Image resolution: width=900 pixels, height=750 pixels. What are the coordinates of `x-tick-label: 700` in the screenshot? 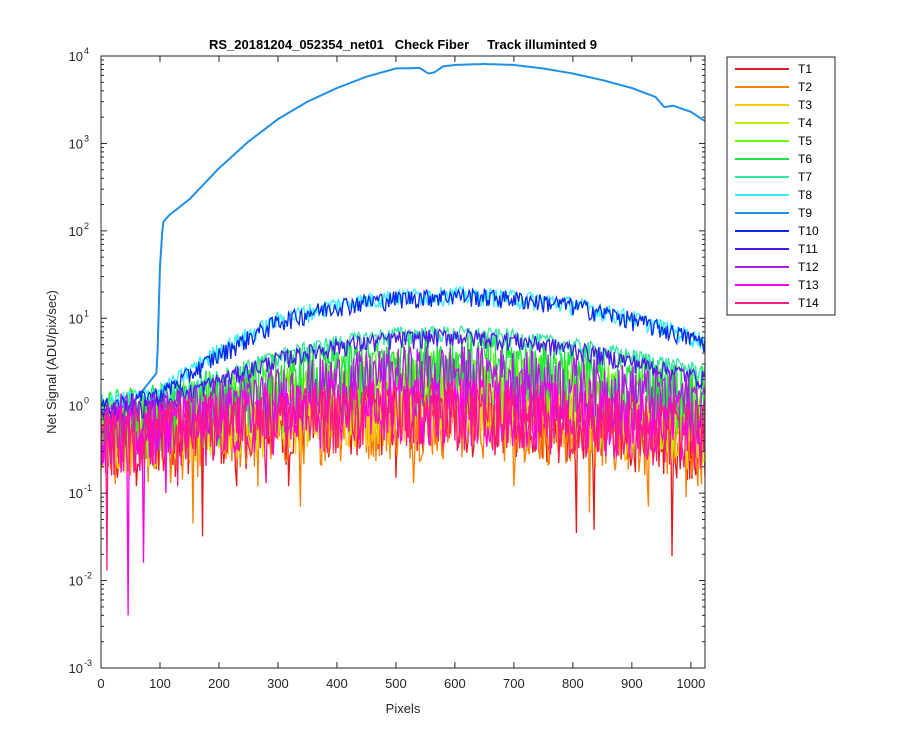 It's located at (514, 683).